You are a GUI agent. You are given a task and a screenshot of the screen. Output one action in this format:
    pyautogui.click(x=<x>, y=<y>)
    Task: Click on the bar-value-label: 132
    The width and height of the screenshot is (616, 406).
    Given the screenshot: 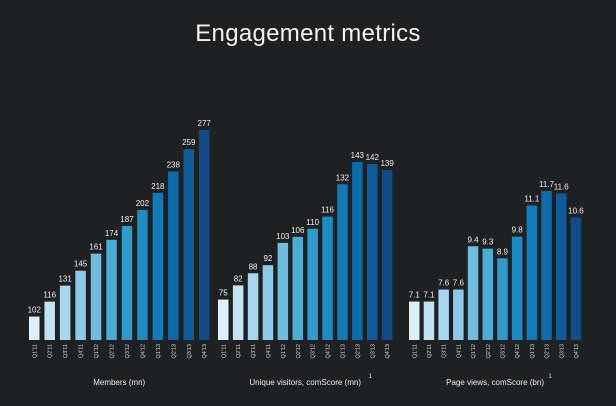 What is the action you would take?
    pyautogui.click(x=343, y=177)
    